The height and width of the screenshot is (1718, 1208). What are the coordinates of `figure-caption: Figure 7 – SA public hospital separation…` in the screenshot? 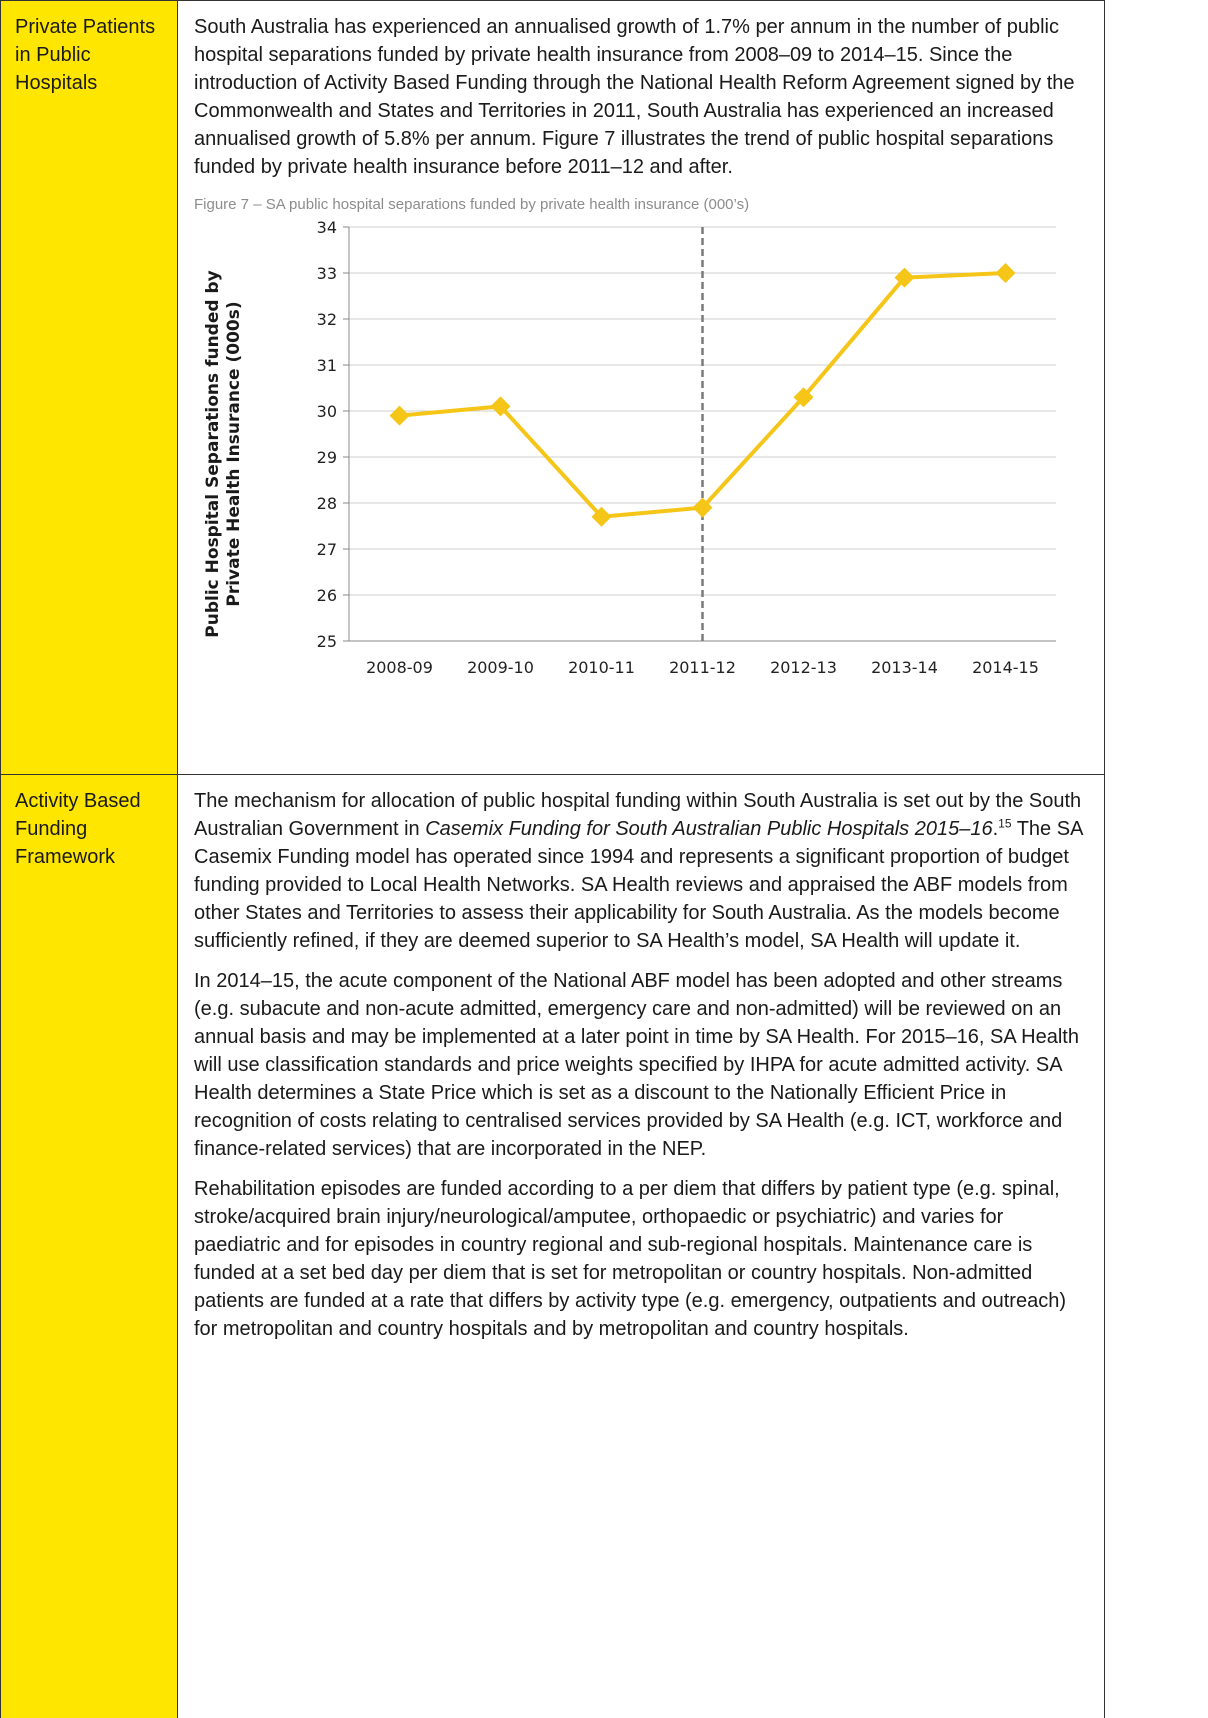 It's located at (472, 204).